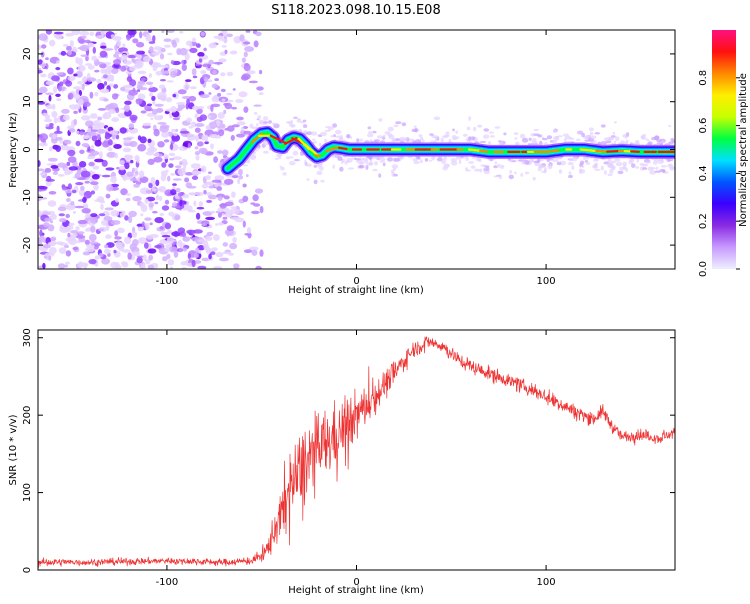 Image resolution: width=750 pixels, height=604 pixels. I want to click on ridge-core-segment, so click(317, 155).